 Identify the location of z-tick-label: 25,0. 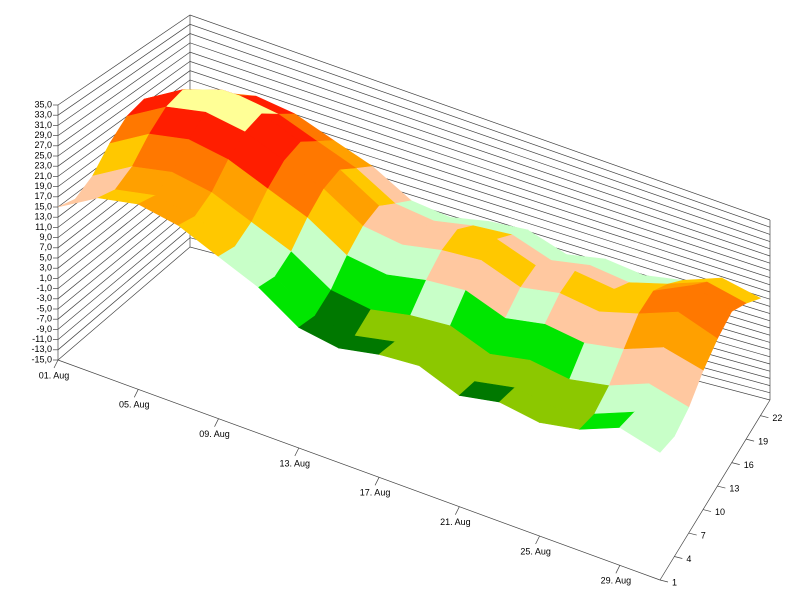
(43, 155).